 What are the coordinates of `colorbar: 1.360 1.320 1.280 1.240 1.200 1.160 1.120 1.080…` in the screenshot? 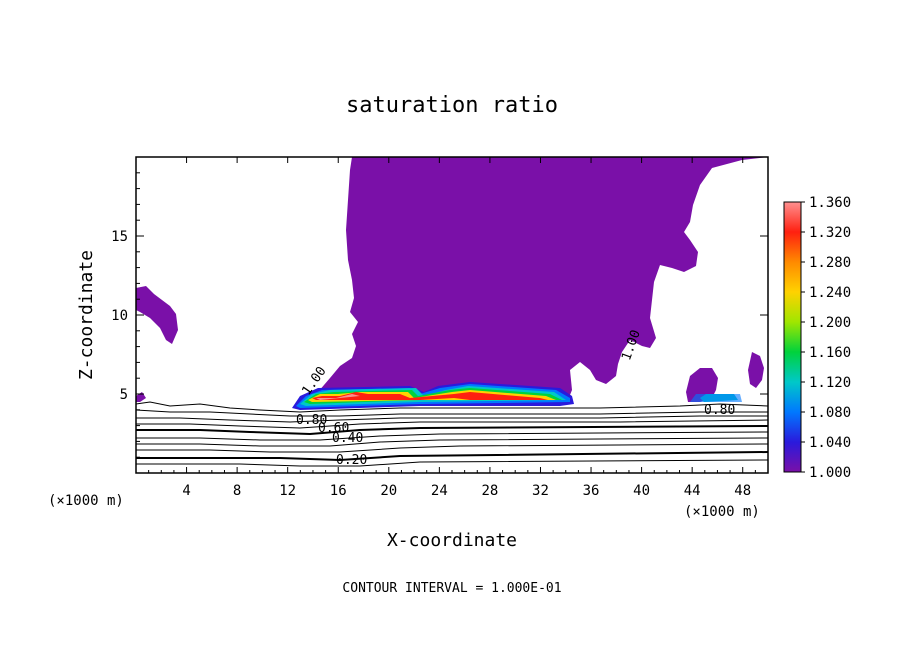 It's located at (817, 338).